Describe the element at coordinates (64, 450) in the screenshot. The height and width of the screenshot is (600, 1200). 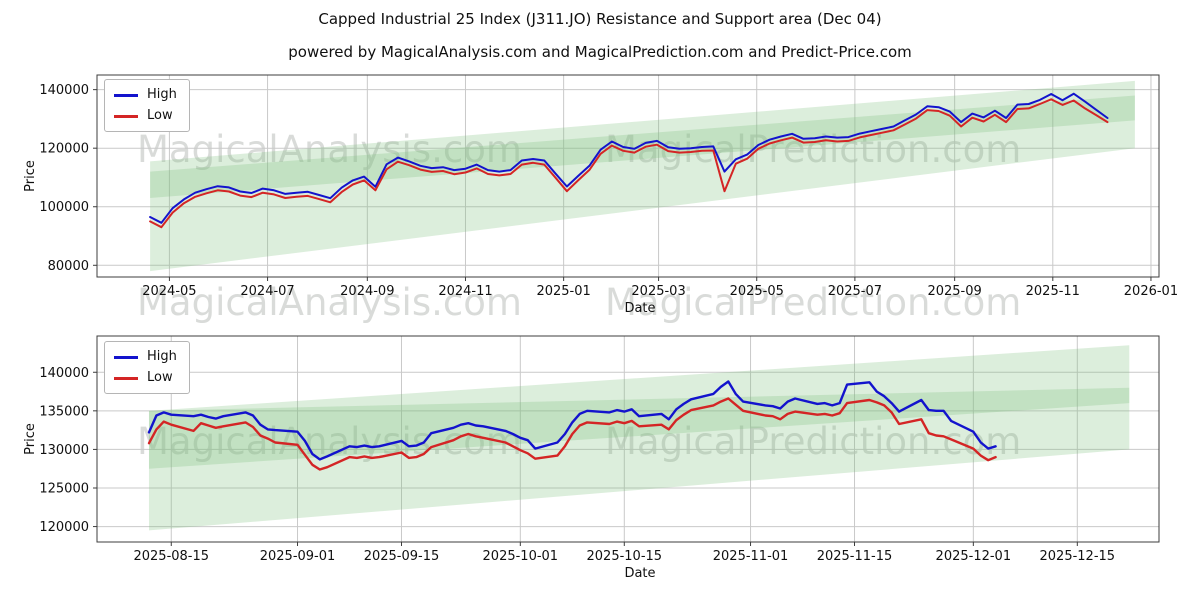
I see `y-tick-label: 130000` at that location.